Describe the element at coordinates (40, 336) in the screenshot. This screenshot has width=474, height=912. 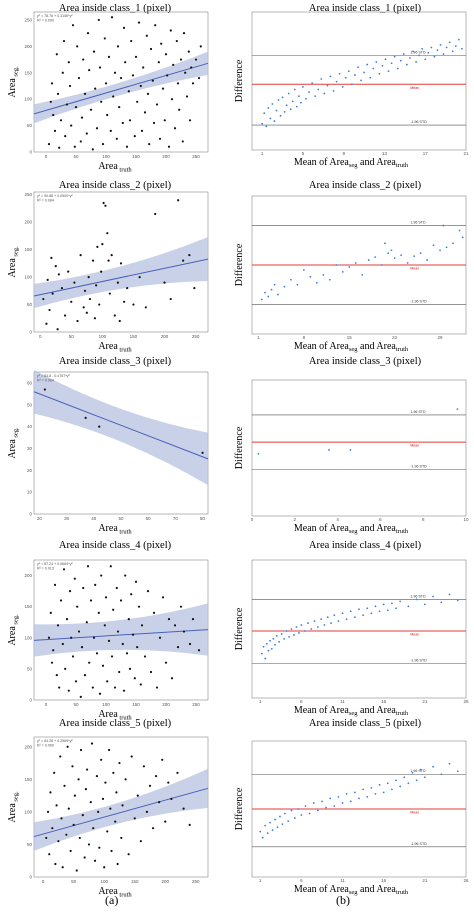
I see `x-tick-label: 0` at that location.